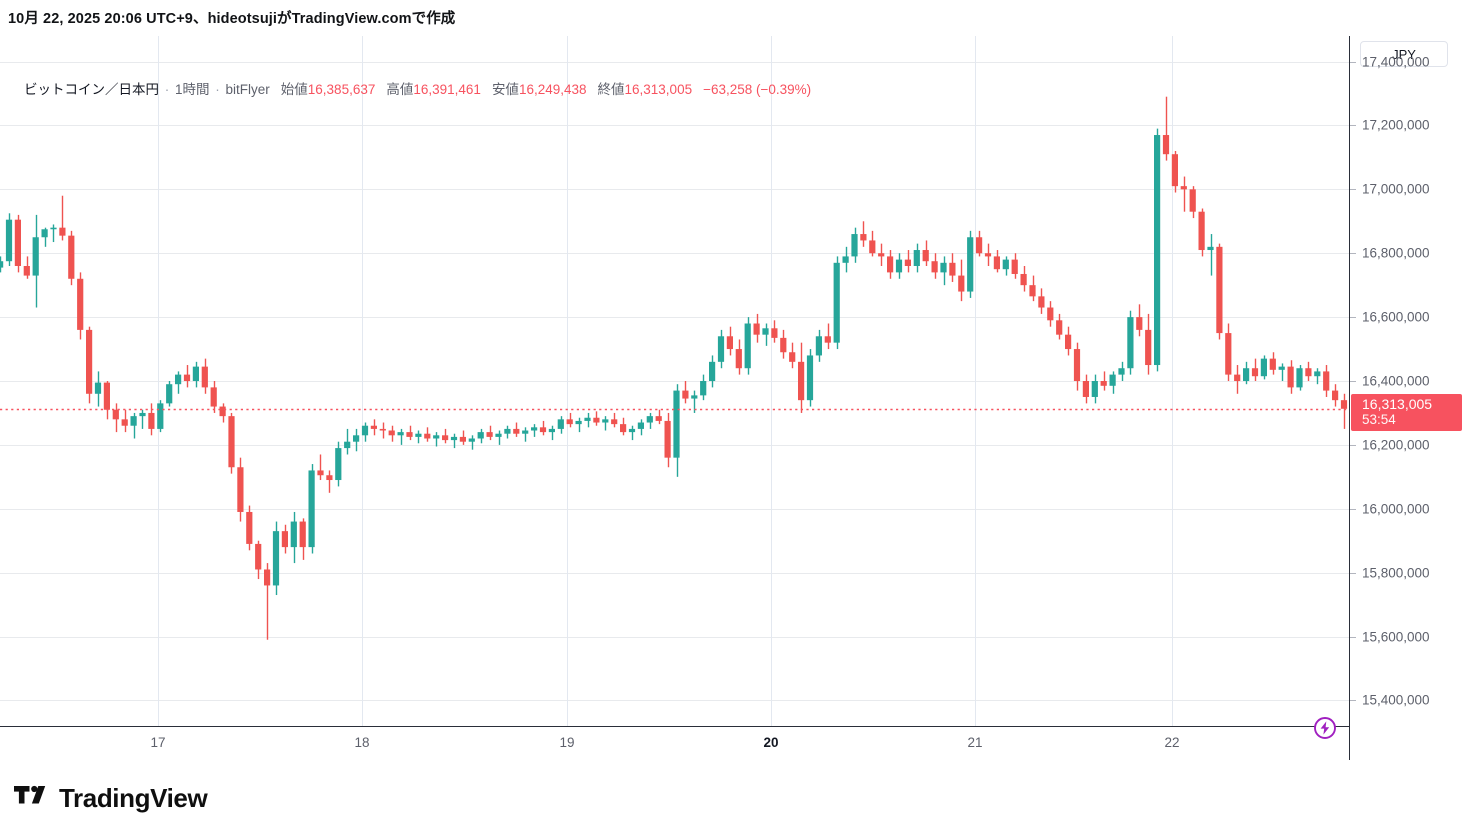 The width and height of the screenshot is (1462, 833). I want to click on price-tick-label: 17,400,000, so click(1396, 61).